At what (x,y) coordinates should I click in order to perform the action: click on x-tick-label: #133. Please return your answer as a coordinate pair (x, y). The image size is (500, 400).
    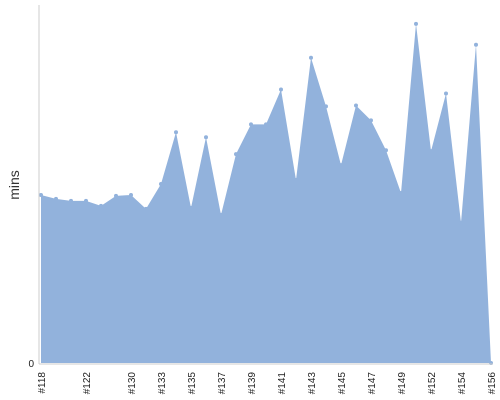
    Looking at the image, I should click on (162, 383).